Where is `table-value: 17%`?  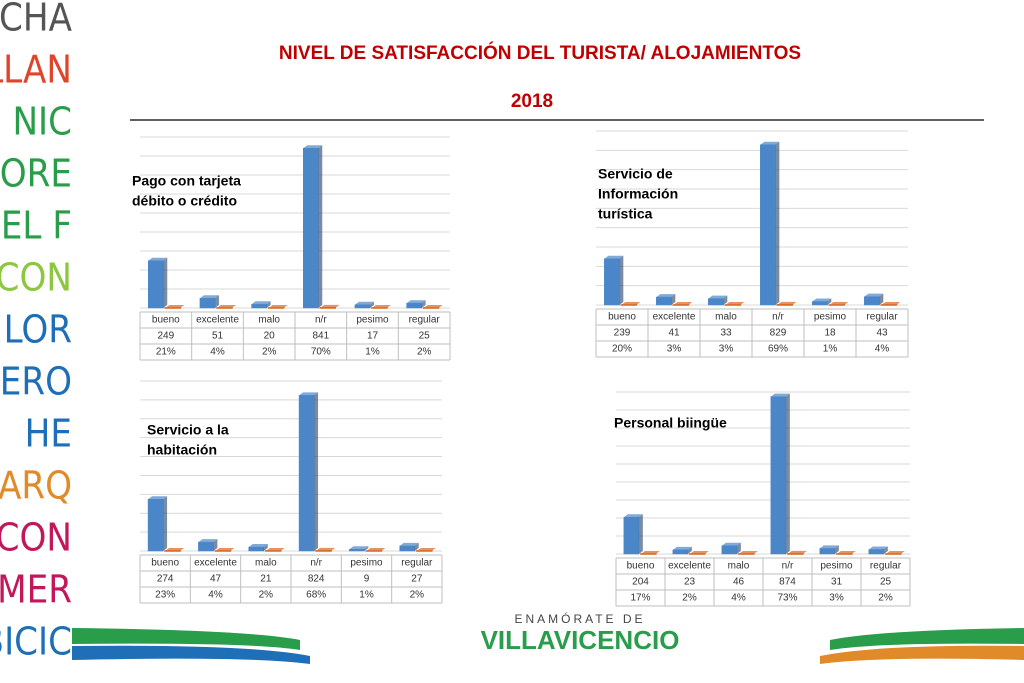
table-value: 17% is located at coordinates (640, 598).